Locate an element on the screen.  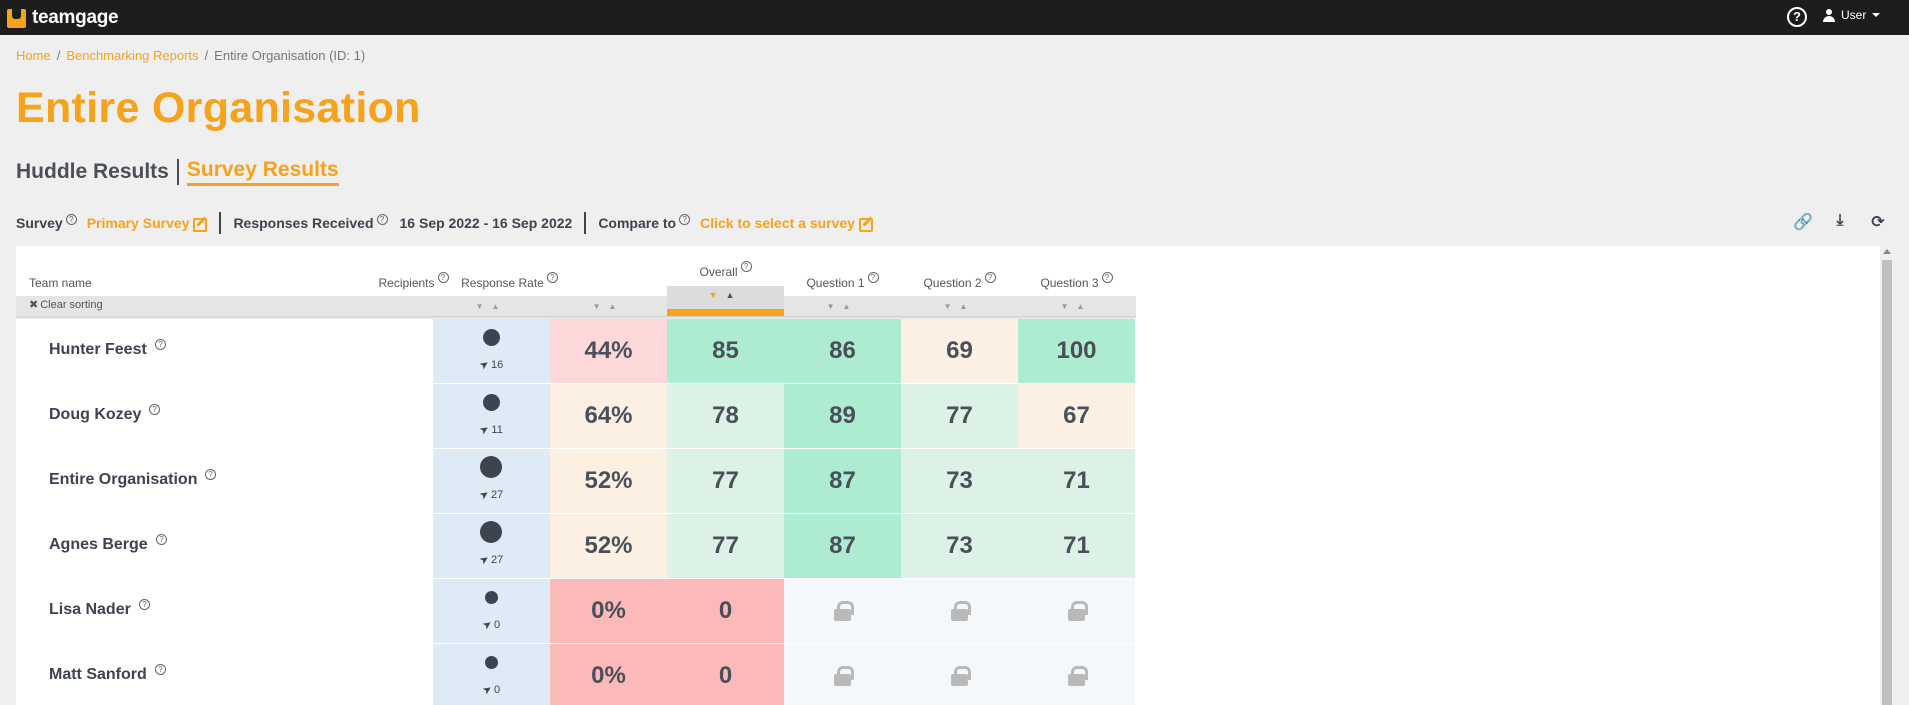
sort-arrows-response-rate: ▼▲ is located at coordinates (608, 306).